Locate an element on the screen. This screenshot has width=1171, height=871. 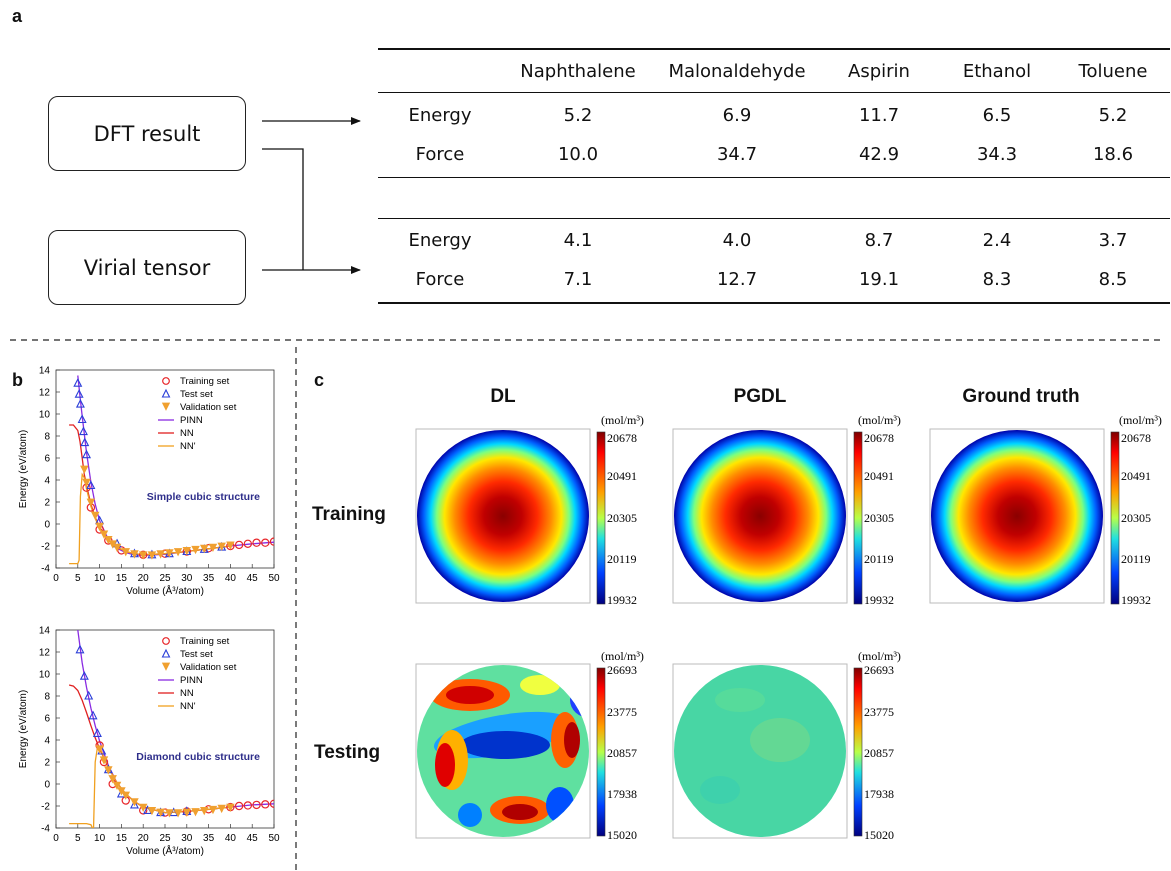
x-tick-label: 10 is located at coordinates (100, 578).